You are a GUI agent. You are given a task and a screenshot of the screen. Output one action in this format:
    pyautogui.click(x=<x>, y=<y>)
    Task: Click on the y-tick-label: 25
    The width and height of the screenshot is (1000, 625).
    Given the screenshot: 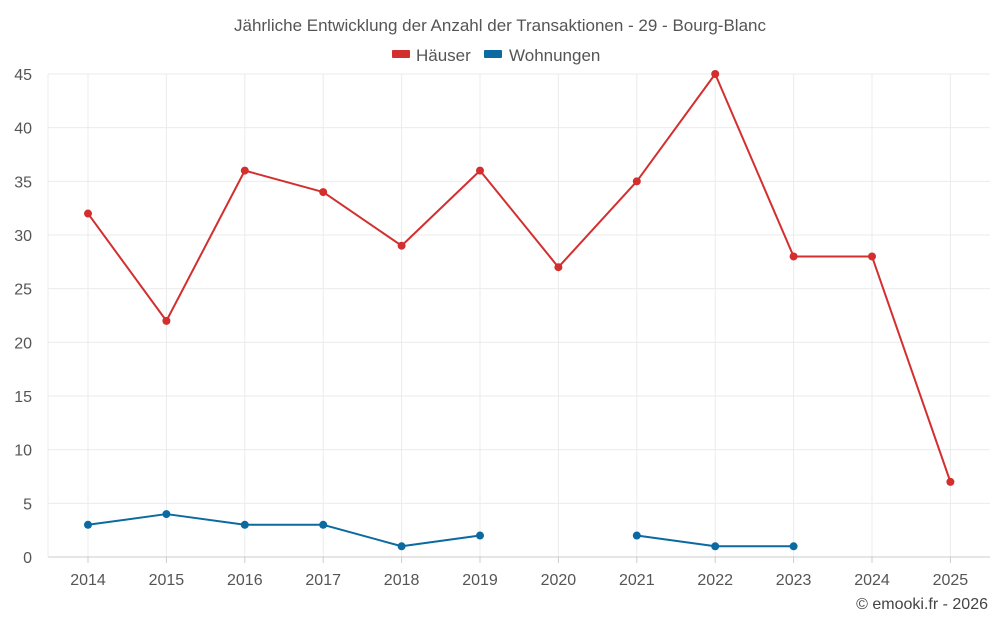 What is the action you would take?
    pyautogui.click(x=23, y=290)
    